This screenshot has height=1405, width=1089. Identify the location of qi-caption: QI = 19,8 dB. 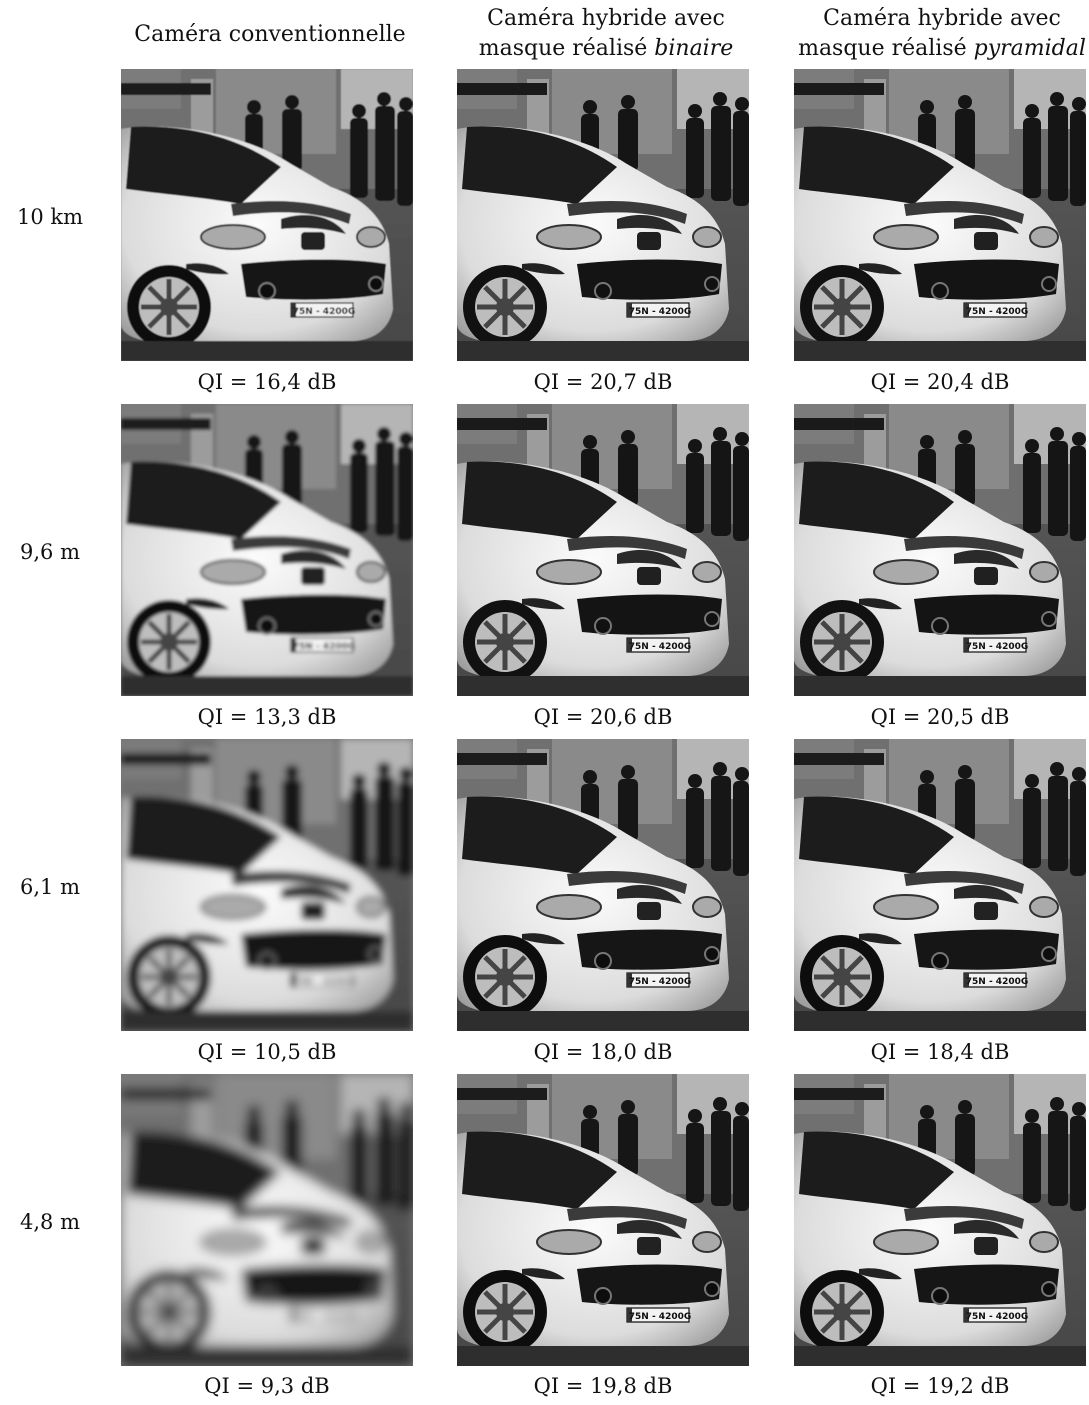
(603, 1386).